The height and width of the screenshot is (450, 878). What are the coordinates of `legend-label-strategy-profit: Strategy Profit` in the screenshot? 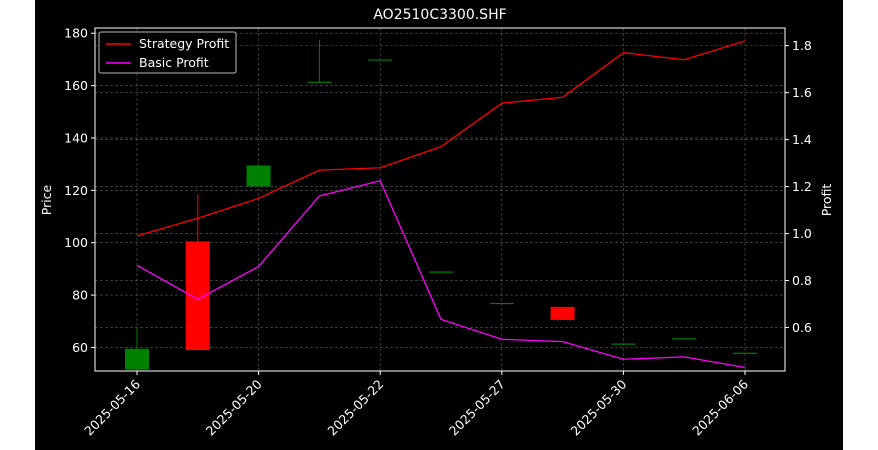 It's located at (184, 43).